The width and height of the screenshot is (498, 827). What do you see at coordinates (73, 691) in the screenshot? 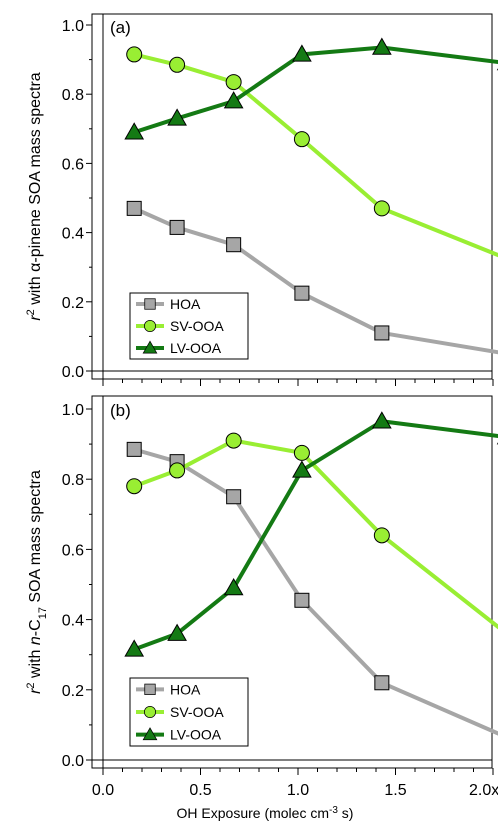
I see `y-tick-label-b: 0.2` at bounding box center [73, 691].